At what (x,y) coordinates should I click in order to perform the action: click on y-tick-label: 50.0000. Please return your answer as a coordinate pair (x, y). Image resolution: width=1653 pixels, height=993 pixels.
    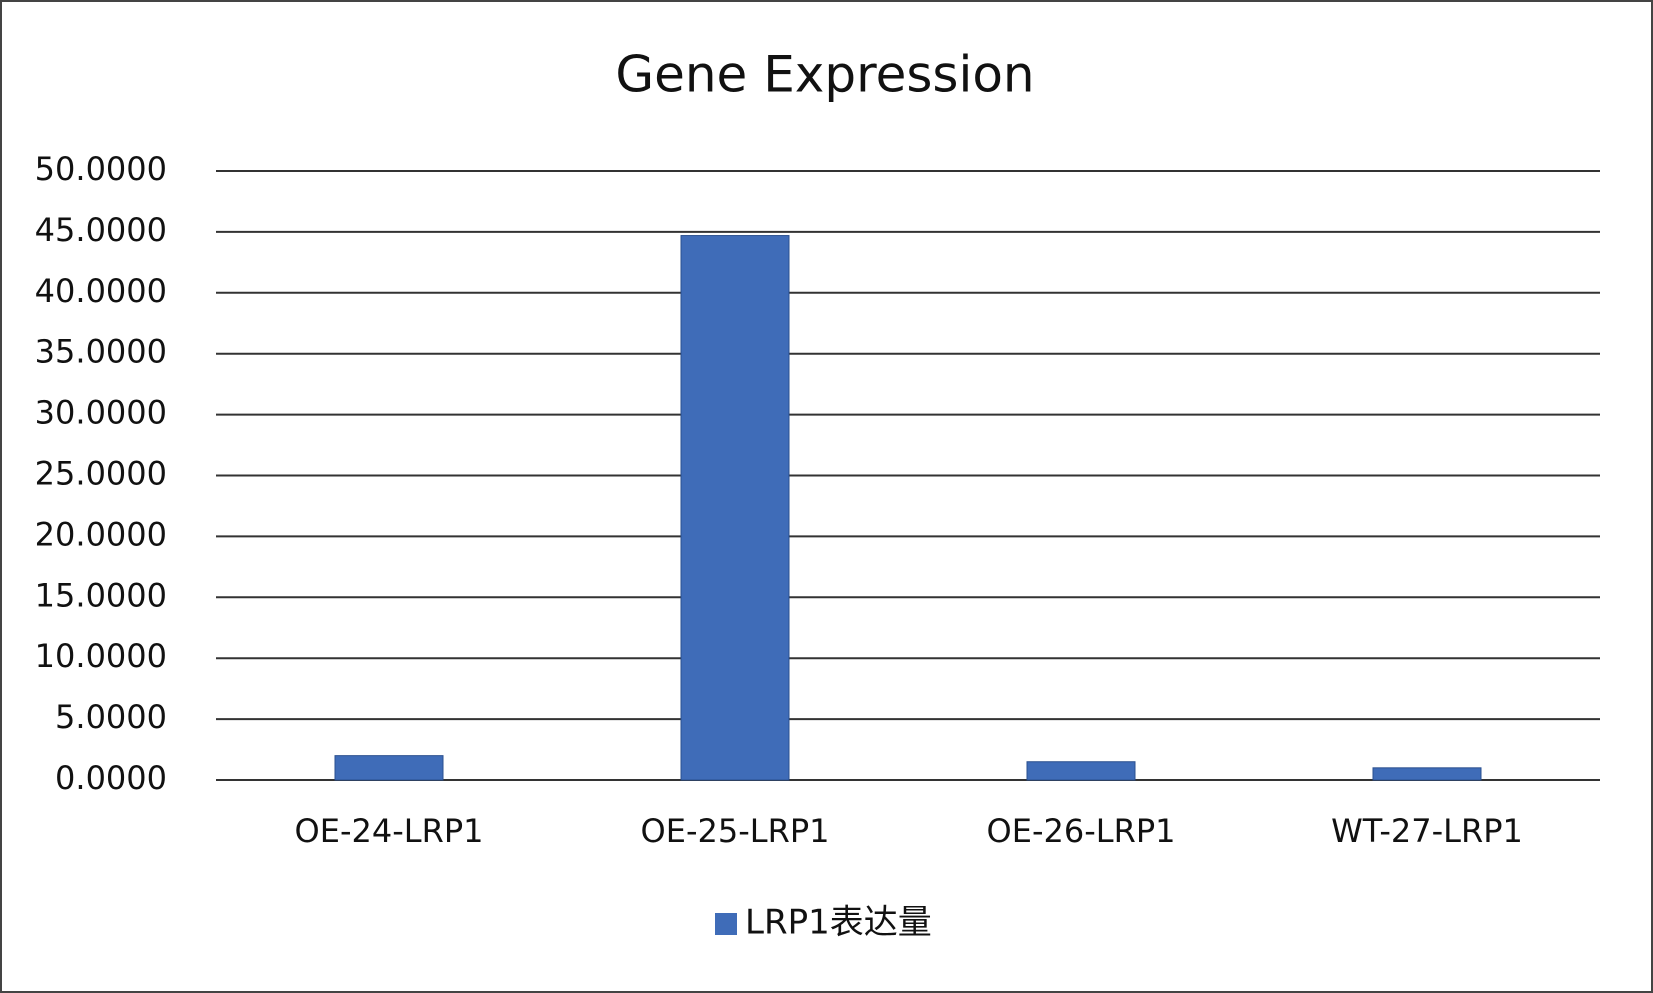
    Looking at the image, I should click on (101, 169).